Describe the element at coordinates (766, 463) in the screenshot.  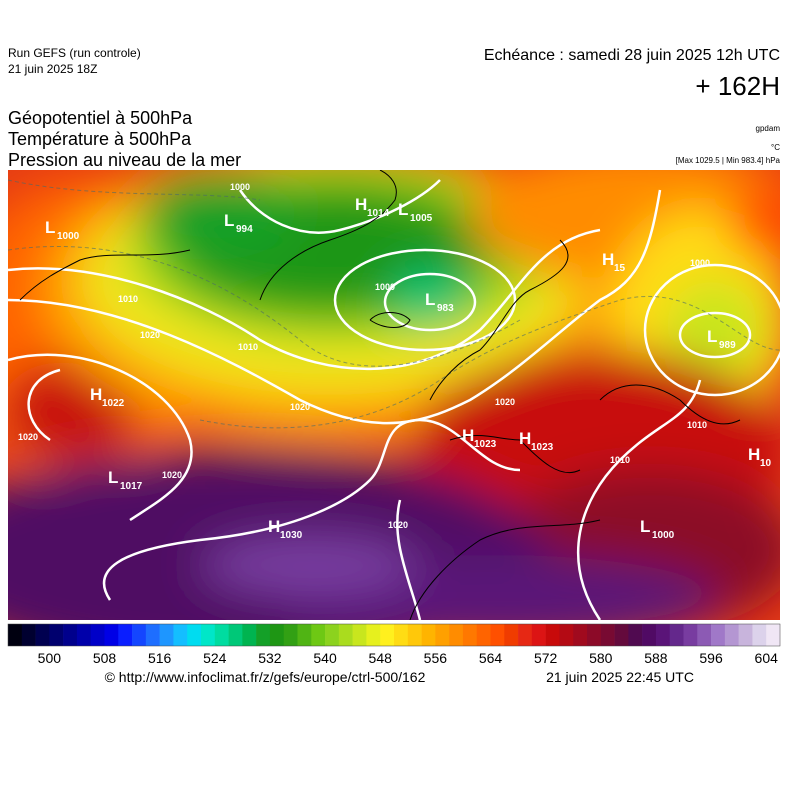
I see `center-value: 10` at that location.